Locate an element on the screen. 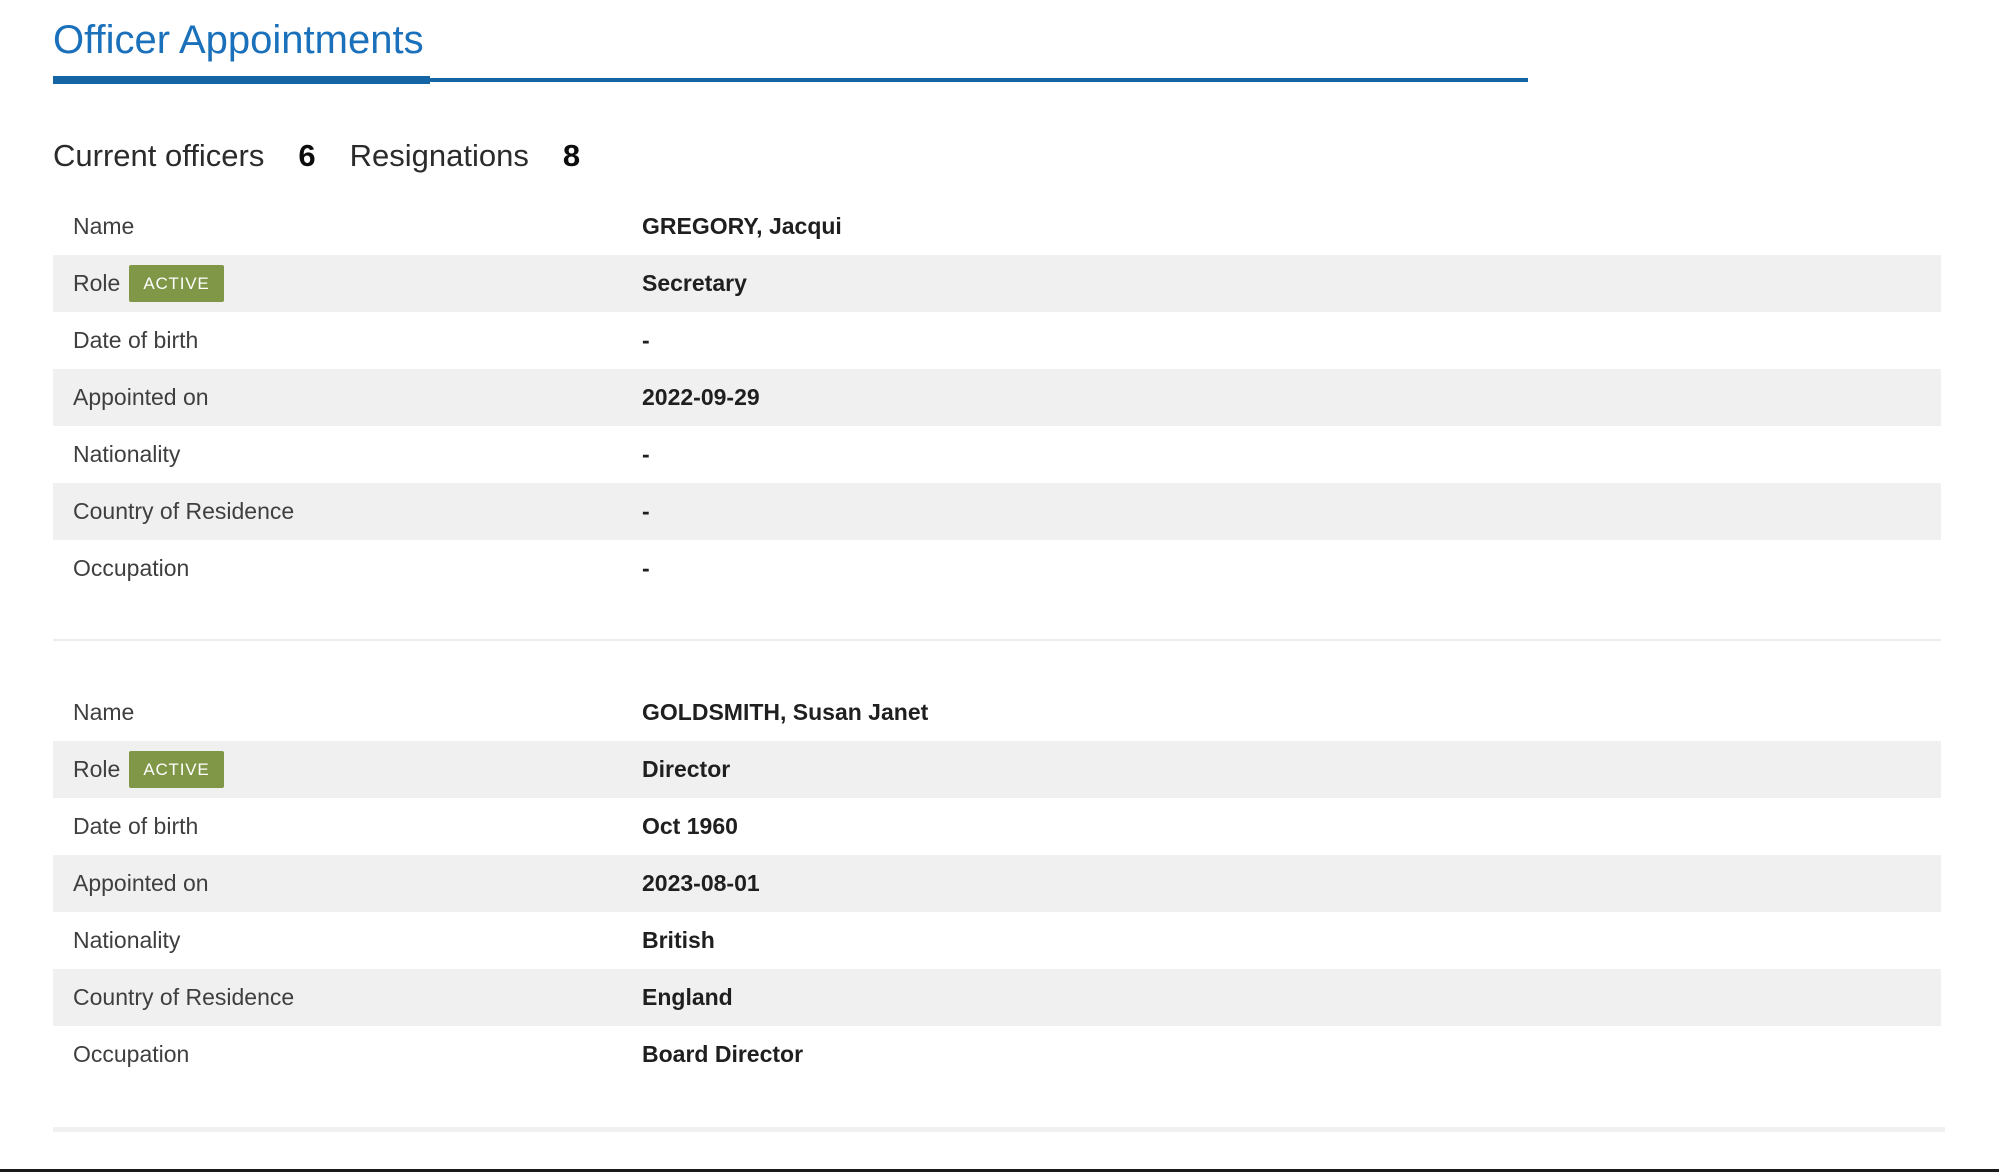 This screenshot has height=1172, width=1999. row-value: GREGORY, Jacqui is located at coordinates (742, 226).